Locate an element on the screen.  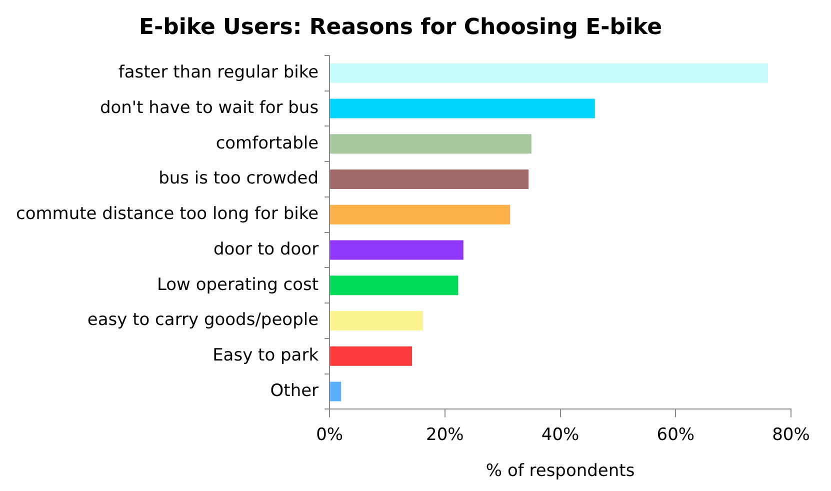
y-tick-label: Low operating cost is located at coordinates (237, 284).